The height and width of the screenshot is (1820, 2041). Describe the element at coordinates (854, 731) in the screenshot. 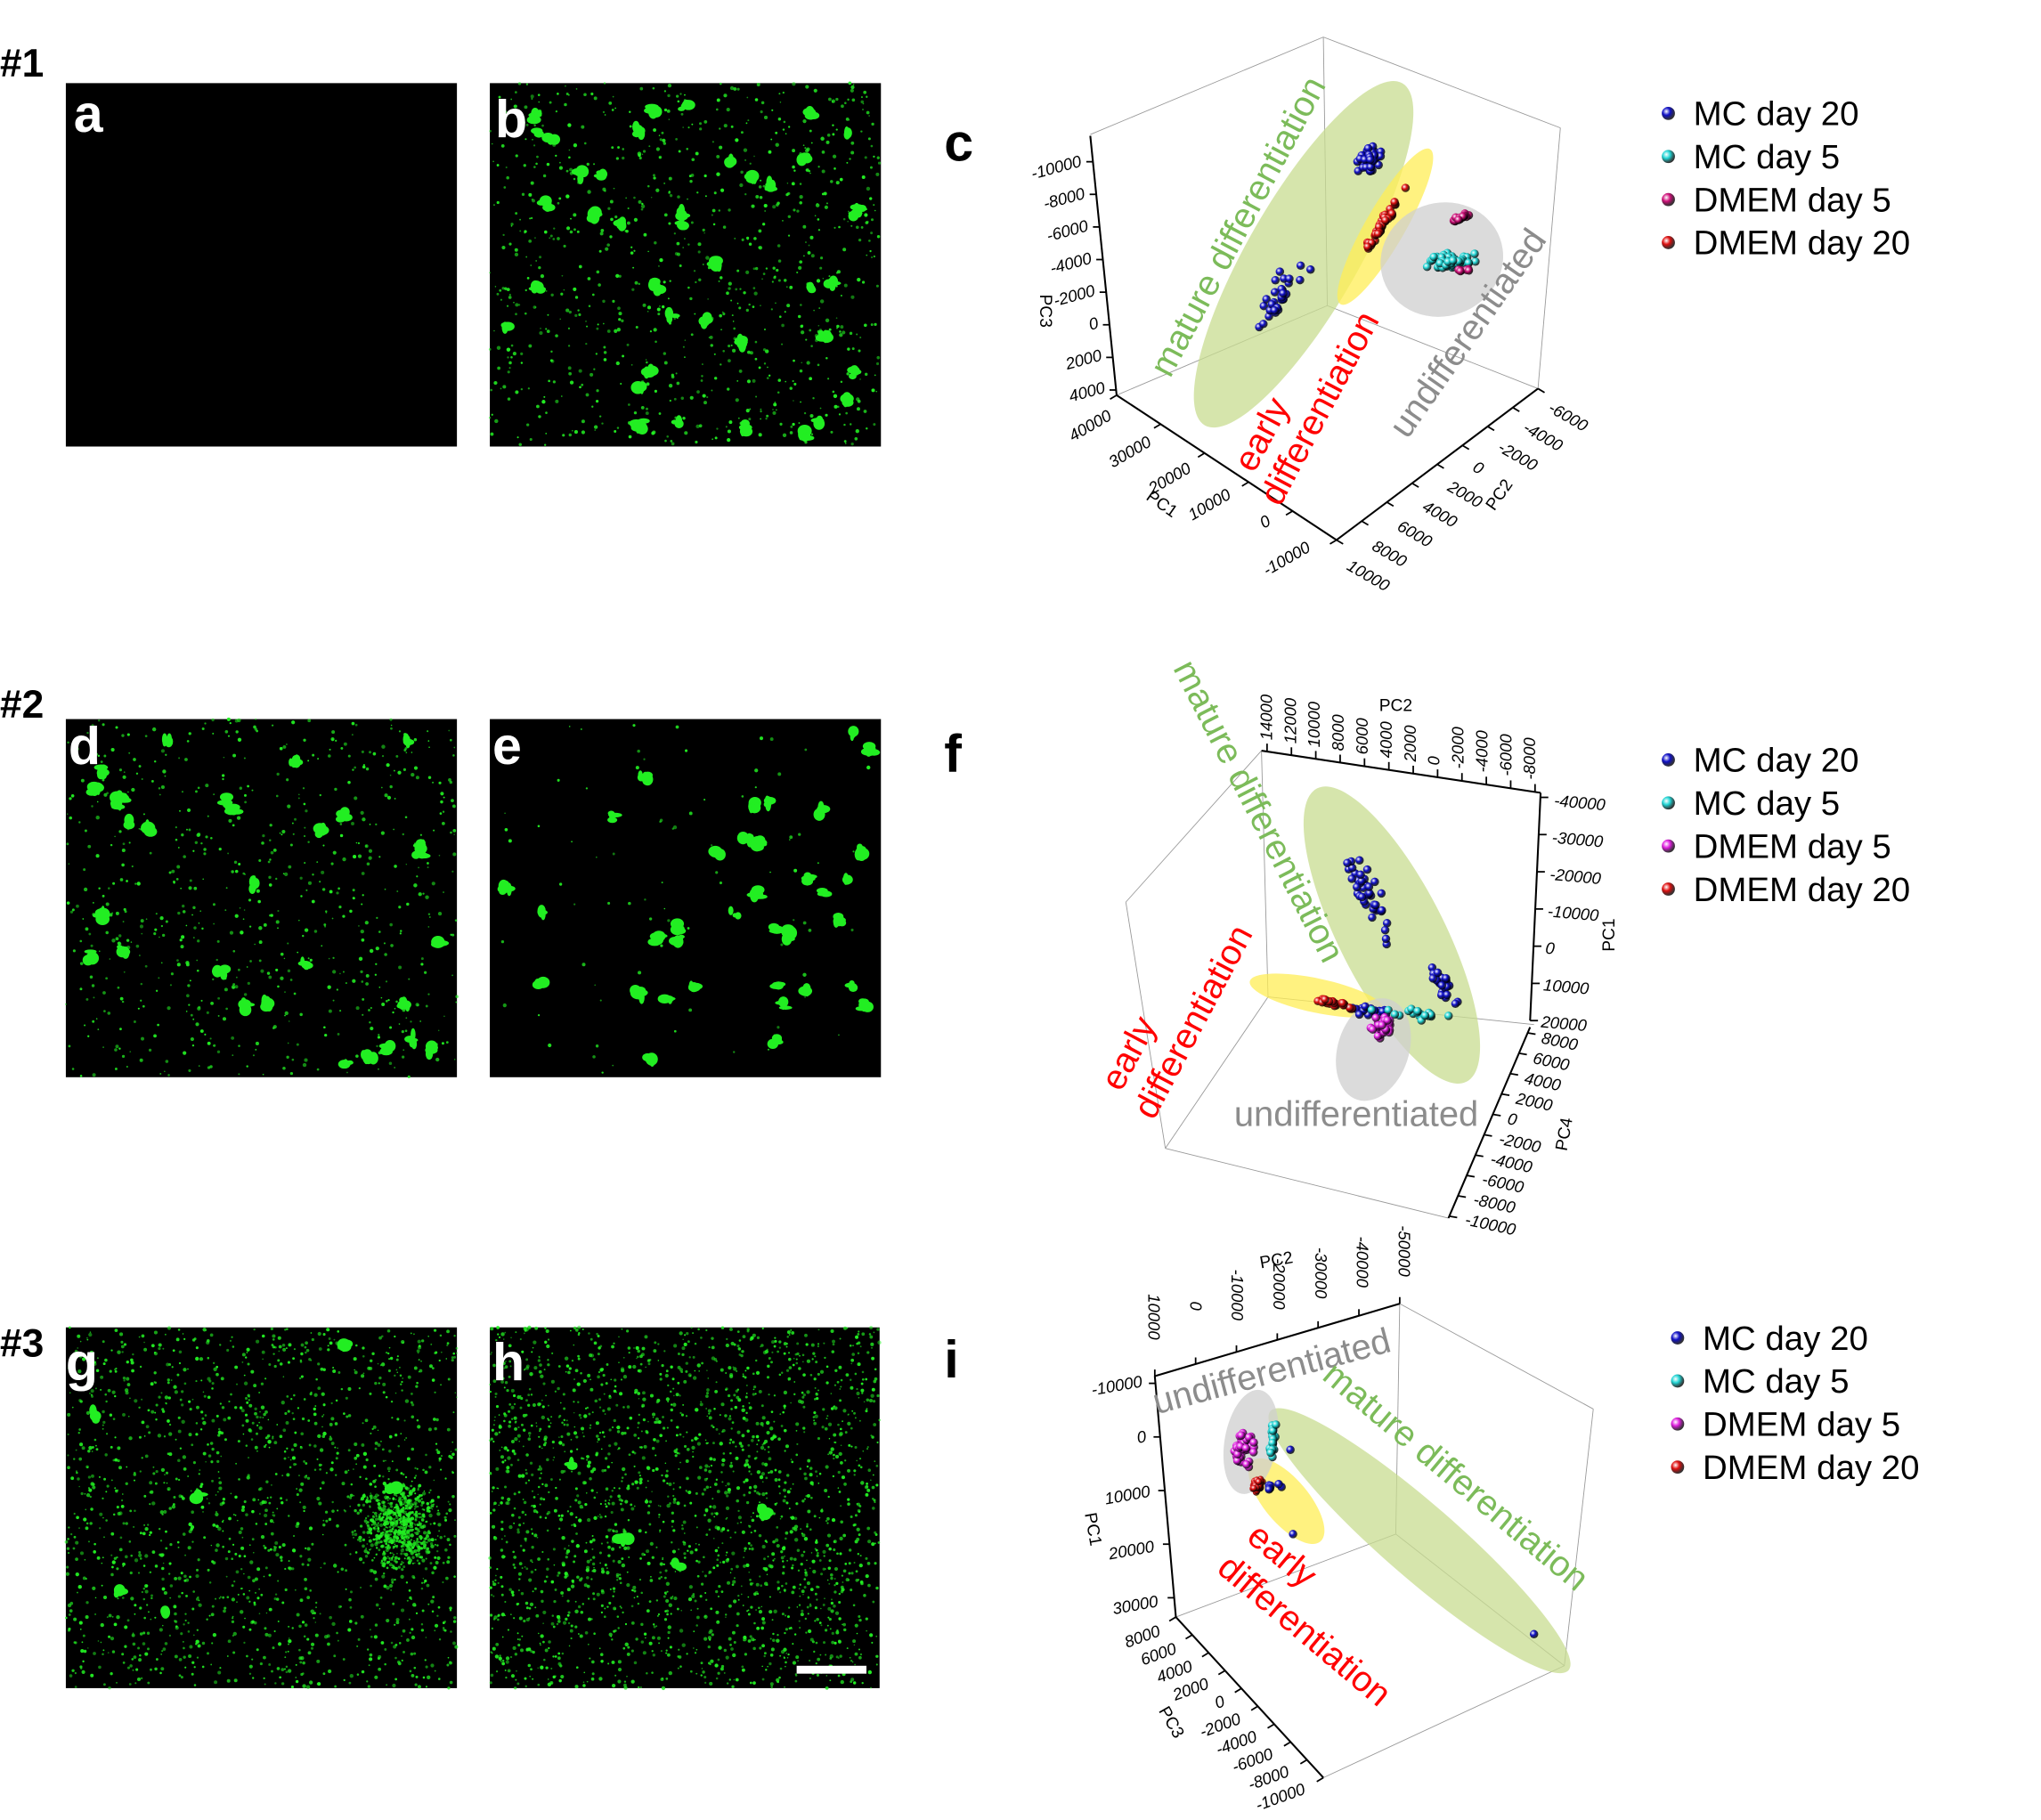

I see `fluorescent-cluster` at that location.